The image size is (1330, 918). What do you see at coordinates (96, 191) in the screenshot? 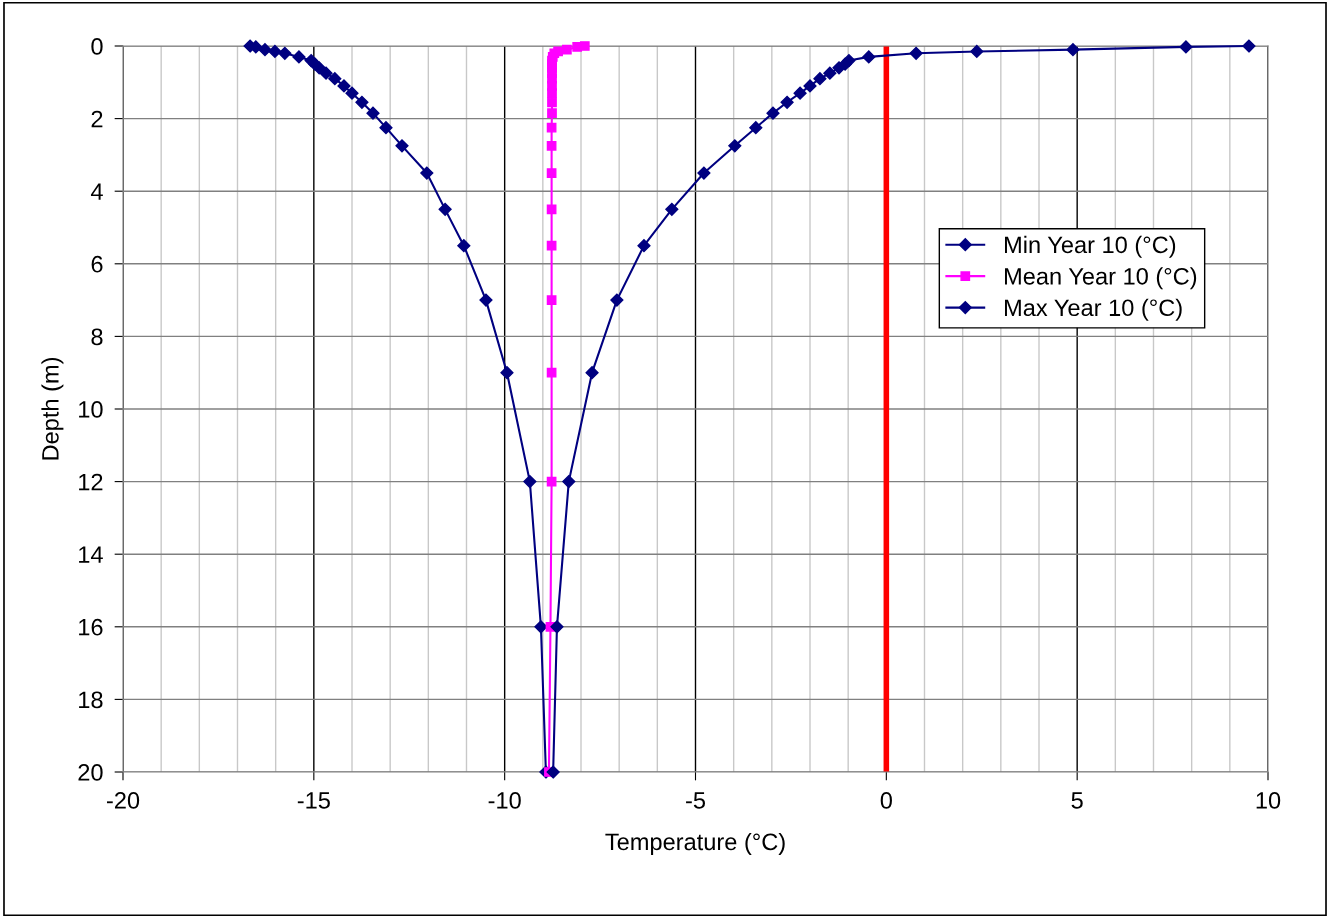
I see `y-tick-label: 4` at bounding box center [96, 191].